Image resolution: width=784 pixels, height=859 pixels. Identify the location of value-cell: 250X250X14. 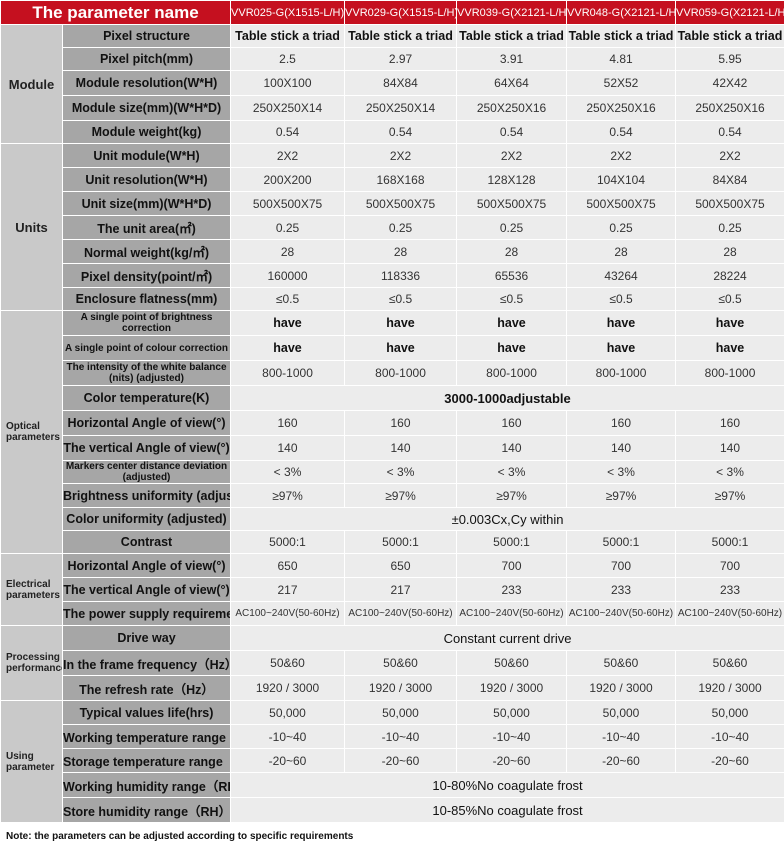
(288, 108).